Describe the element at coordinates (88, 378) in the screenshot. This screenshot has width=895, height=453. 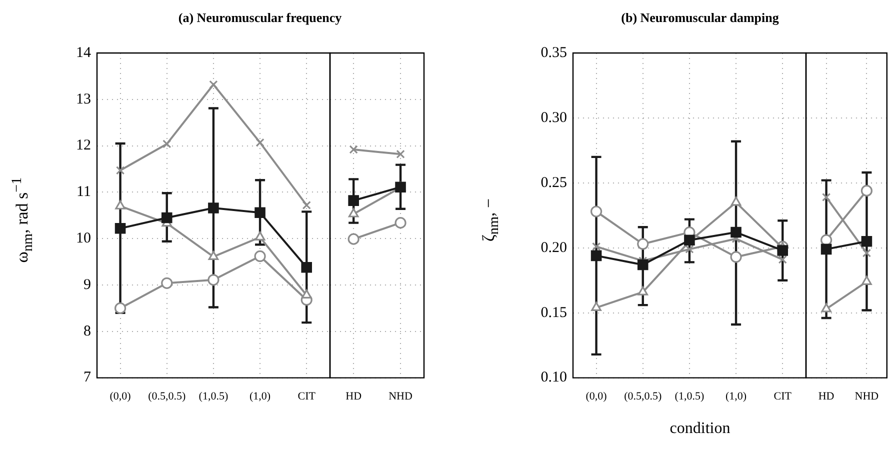
I see `y-tick-label: 7` at that location.